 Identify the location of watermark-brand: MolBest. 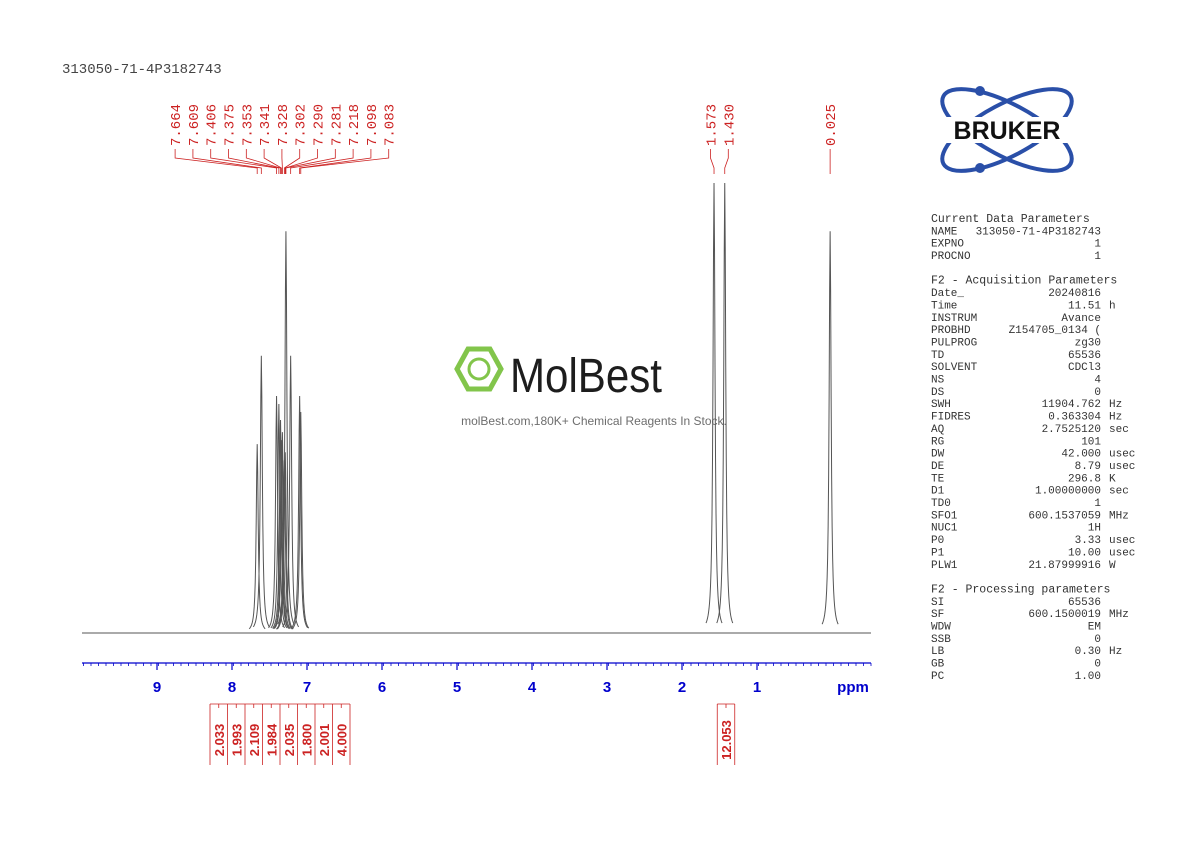
(586, 376).